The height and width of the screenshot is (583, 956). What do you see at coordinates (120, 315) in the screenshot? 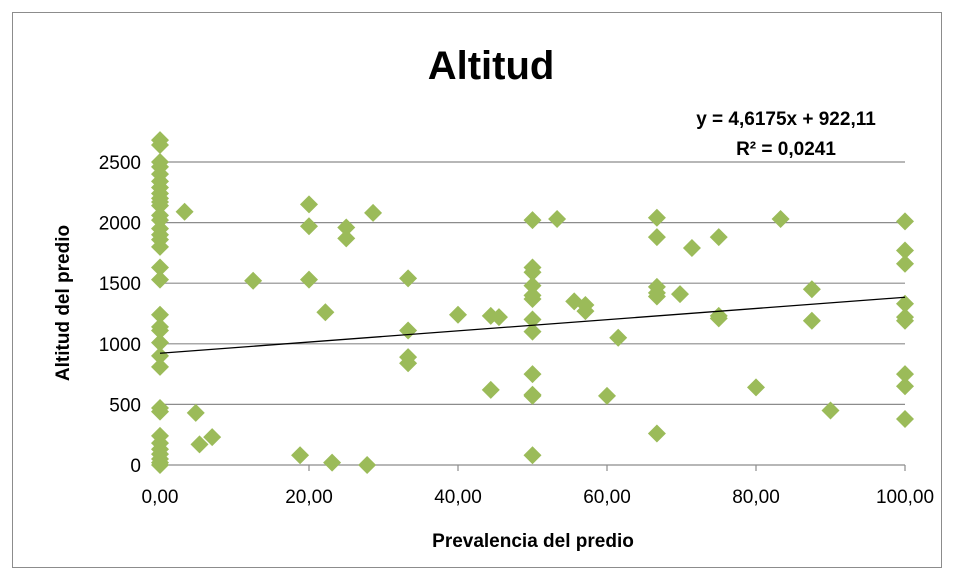
I see `y-axis-ticks: 0 500 1000 1500 2000 2500` at bounding box center [120, 315].